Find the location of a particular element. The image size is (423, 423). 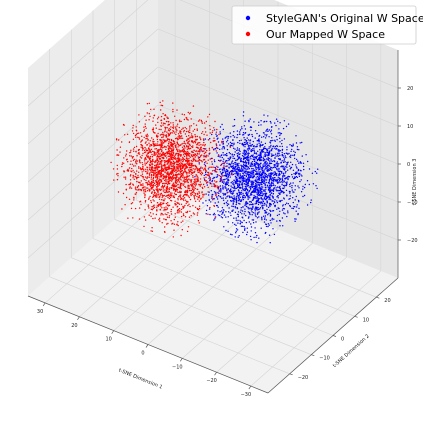

y-tick-label: −20 is located at coordinates (303, 378).